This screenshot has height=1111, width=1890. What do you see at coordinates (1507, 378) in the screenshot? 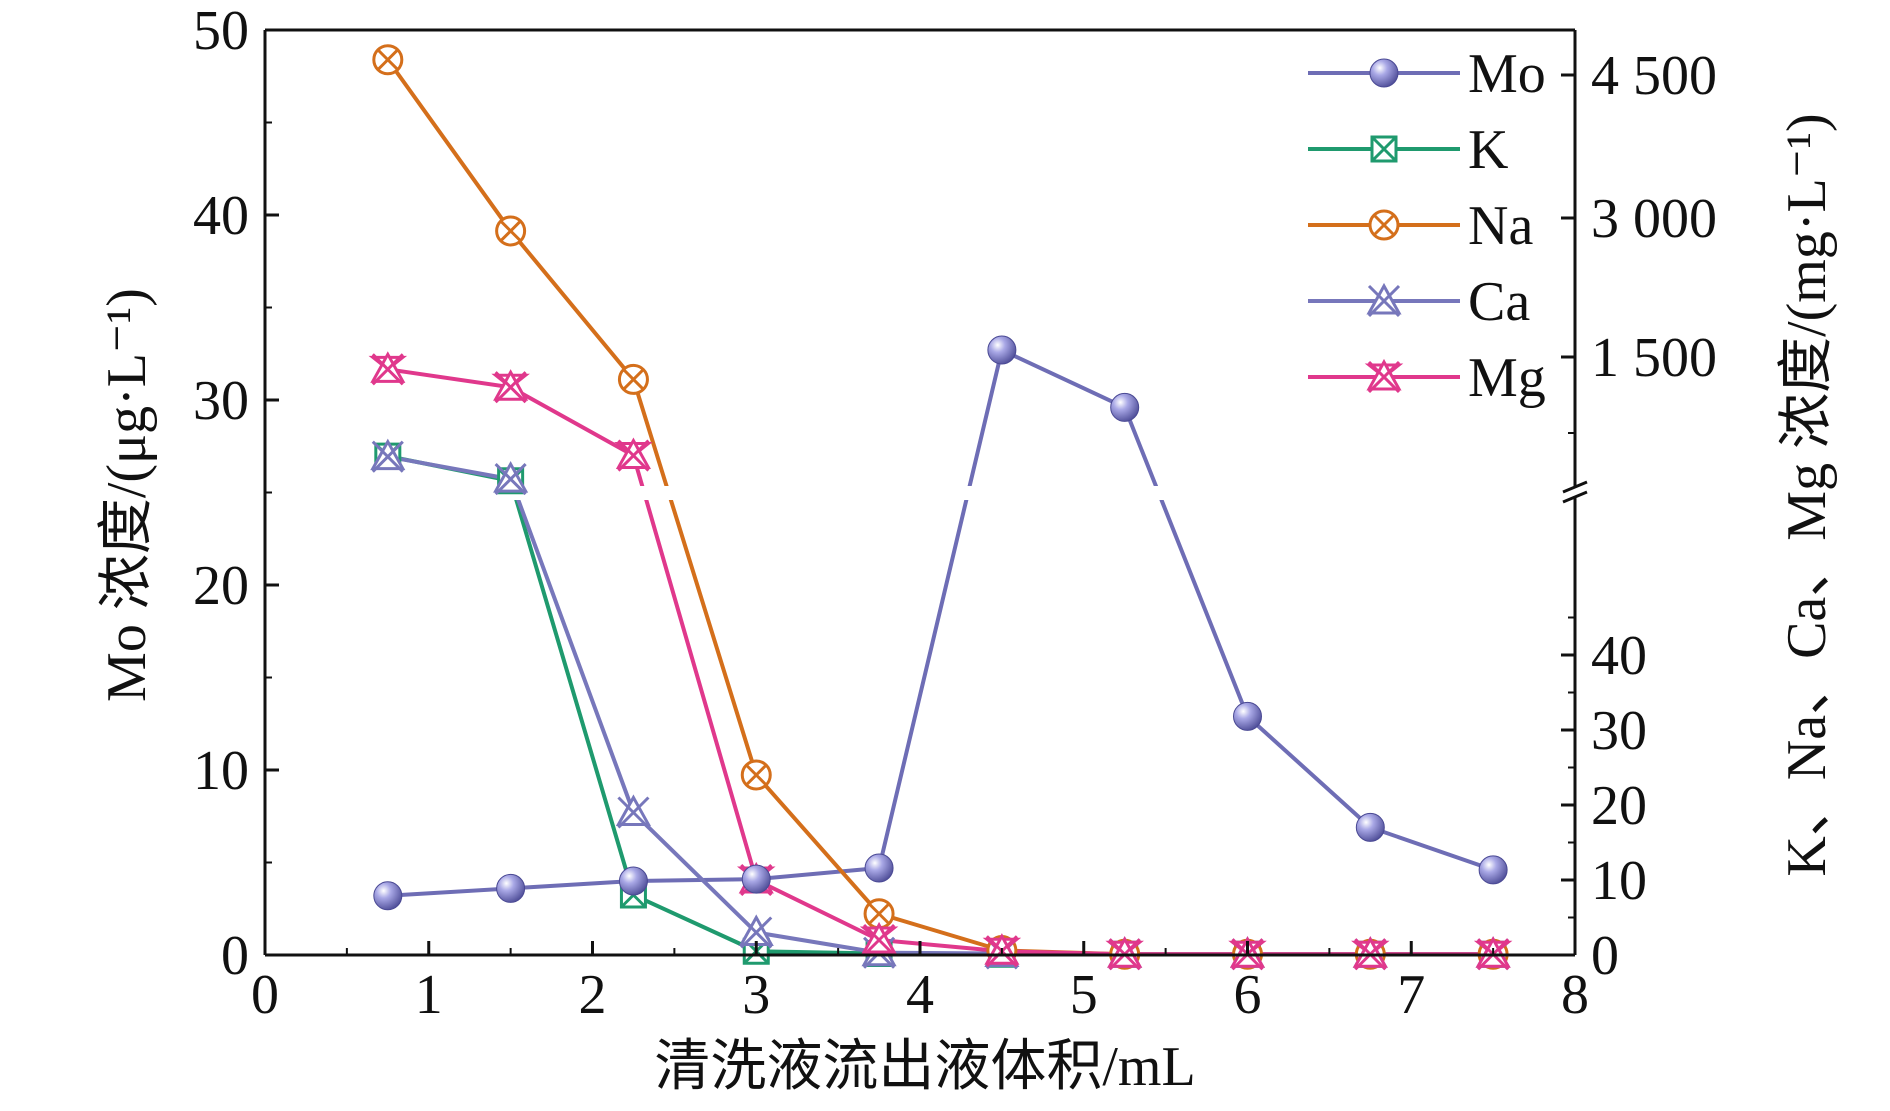
I see `legend-label-mg: Mg` at bounding box center [1507, 378].